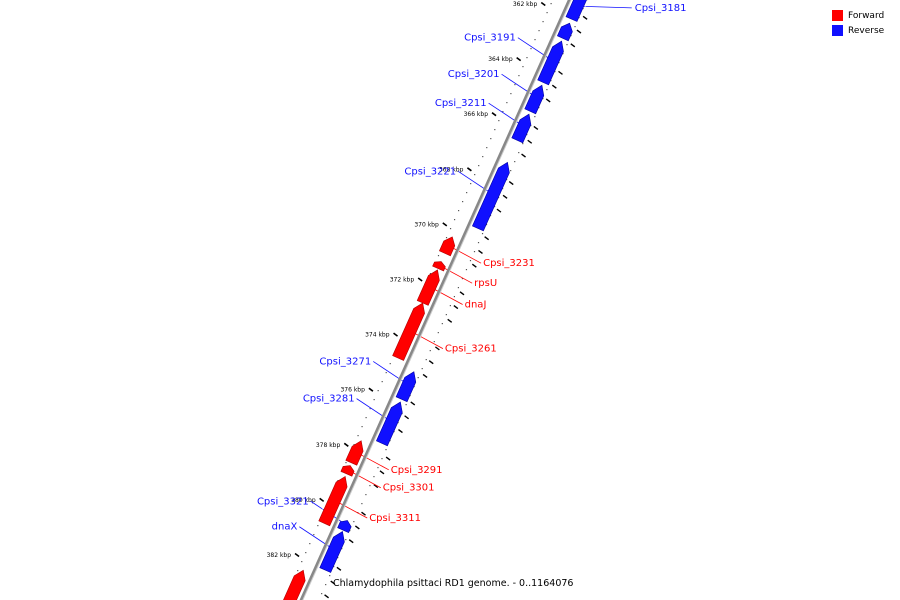 The width and height of the screenshot is (900, 600). I want to click on gene-label: dnaX, so click(285, 527).